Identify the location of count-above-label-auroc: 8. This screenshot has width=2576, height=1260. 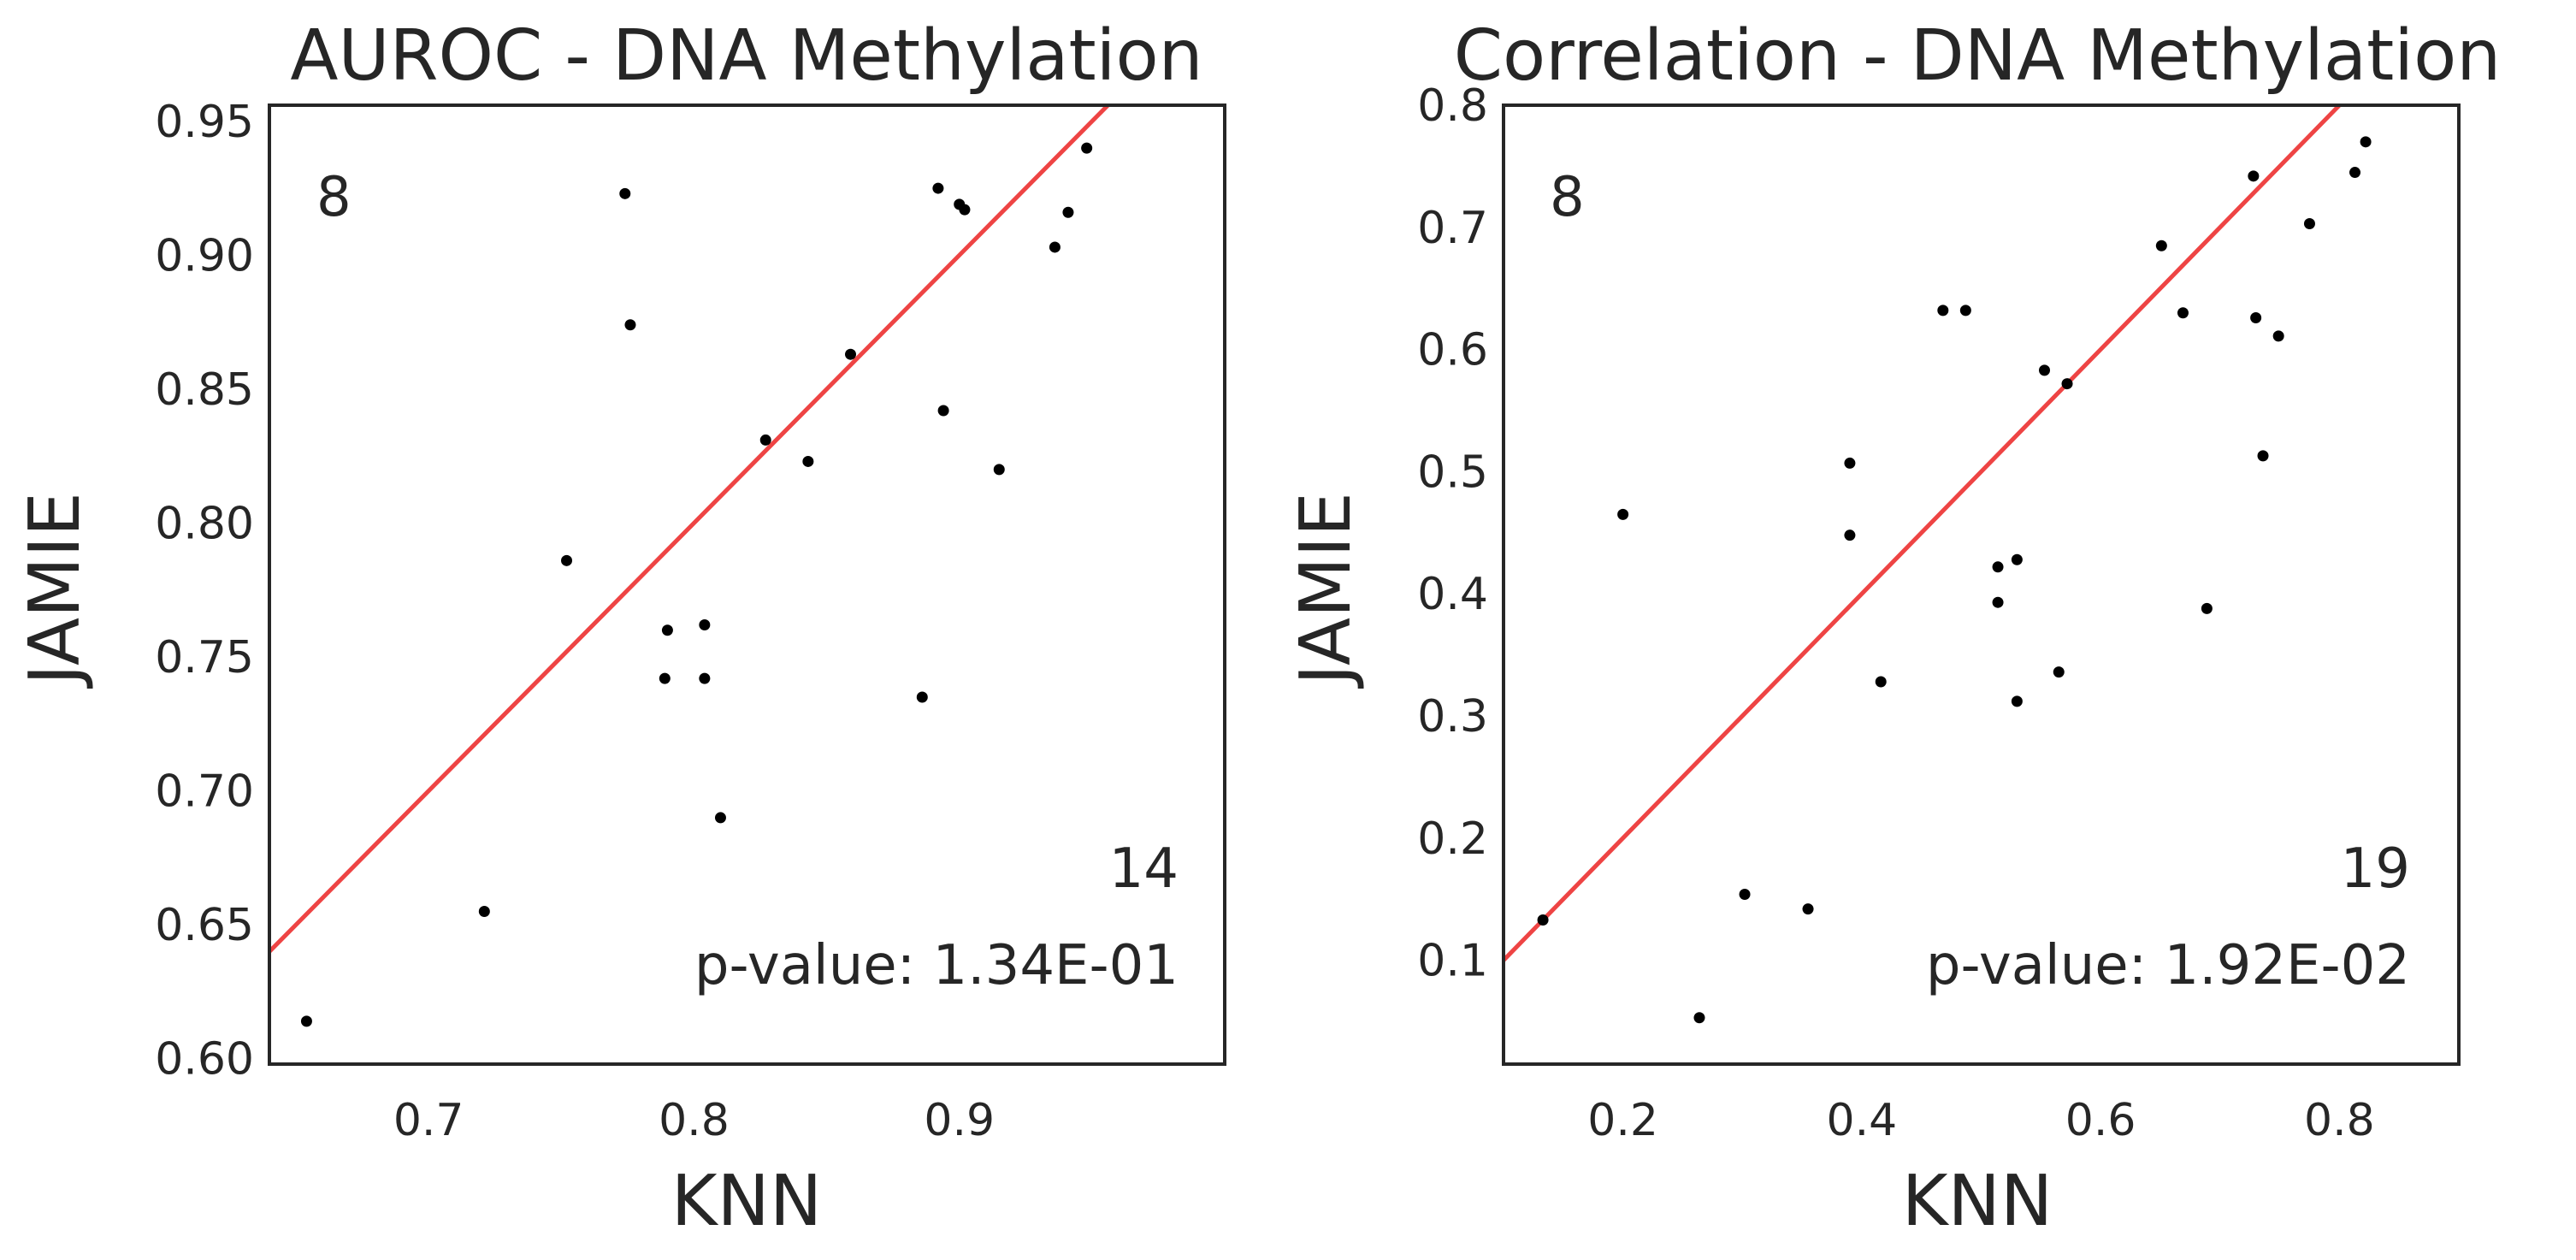
(334, 198).